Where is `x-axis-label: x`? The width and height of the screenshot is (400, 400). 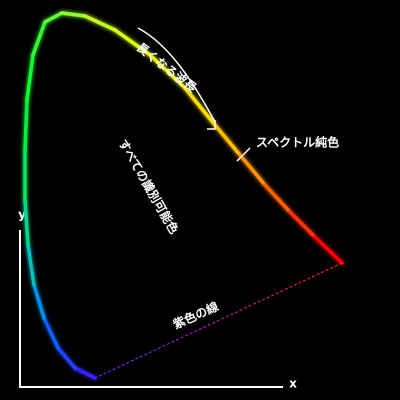
x-axis-label: x is located at coordinates (293, 384).